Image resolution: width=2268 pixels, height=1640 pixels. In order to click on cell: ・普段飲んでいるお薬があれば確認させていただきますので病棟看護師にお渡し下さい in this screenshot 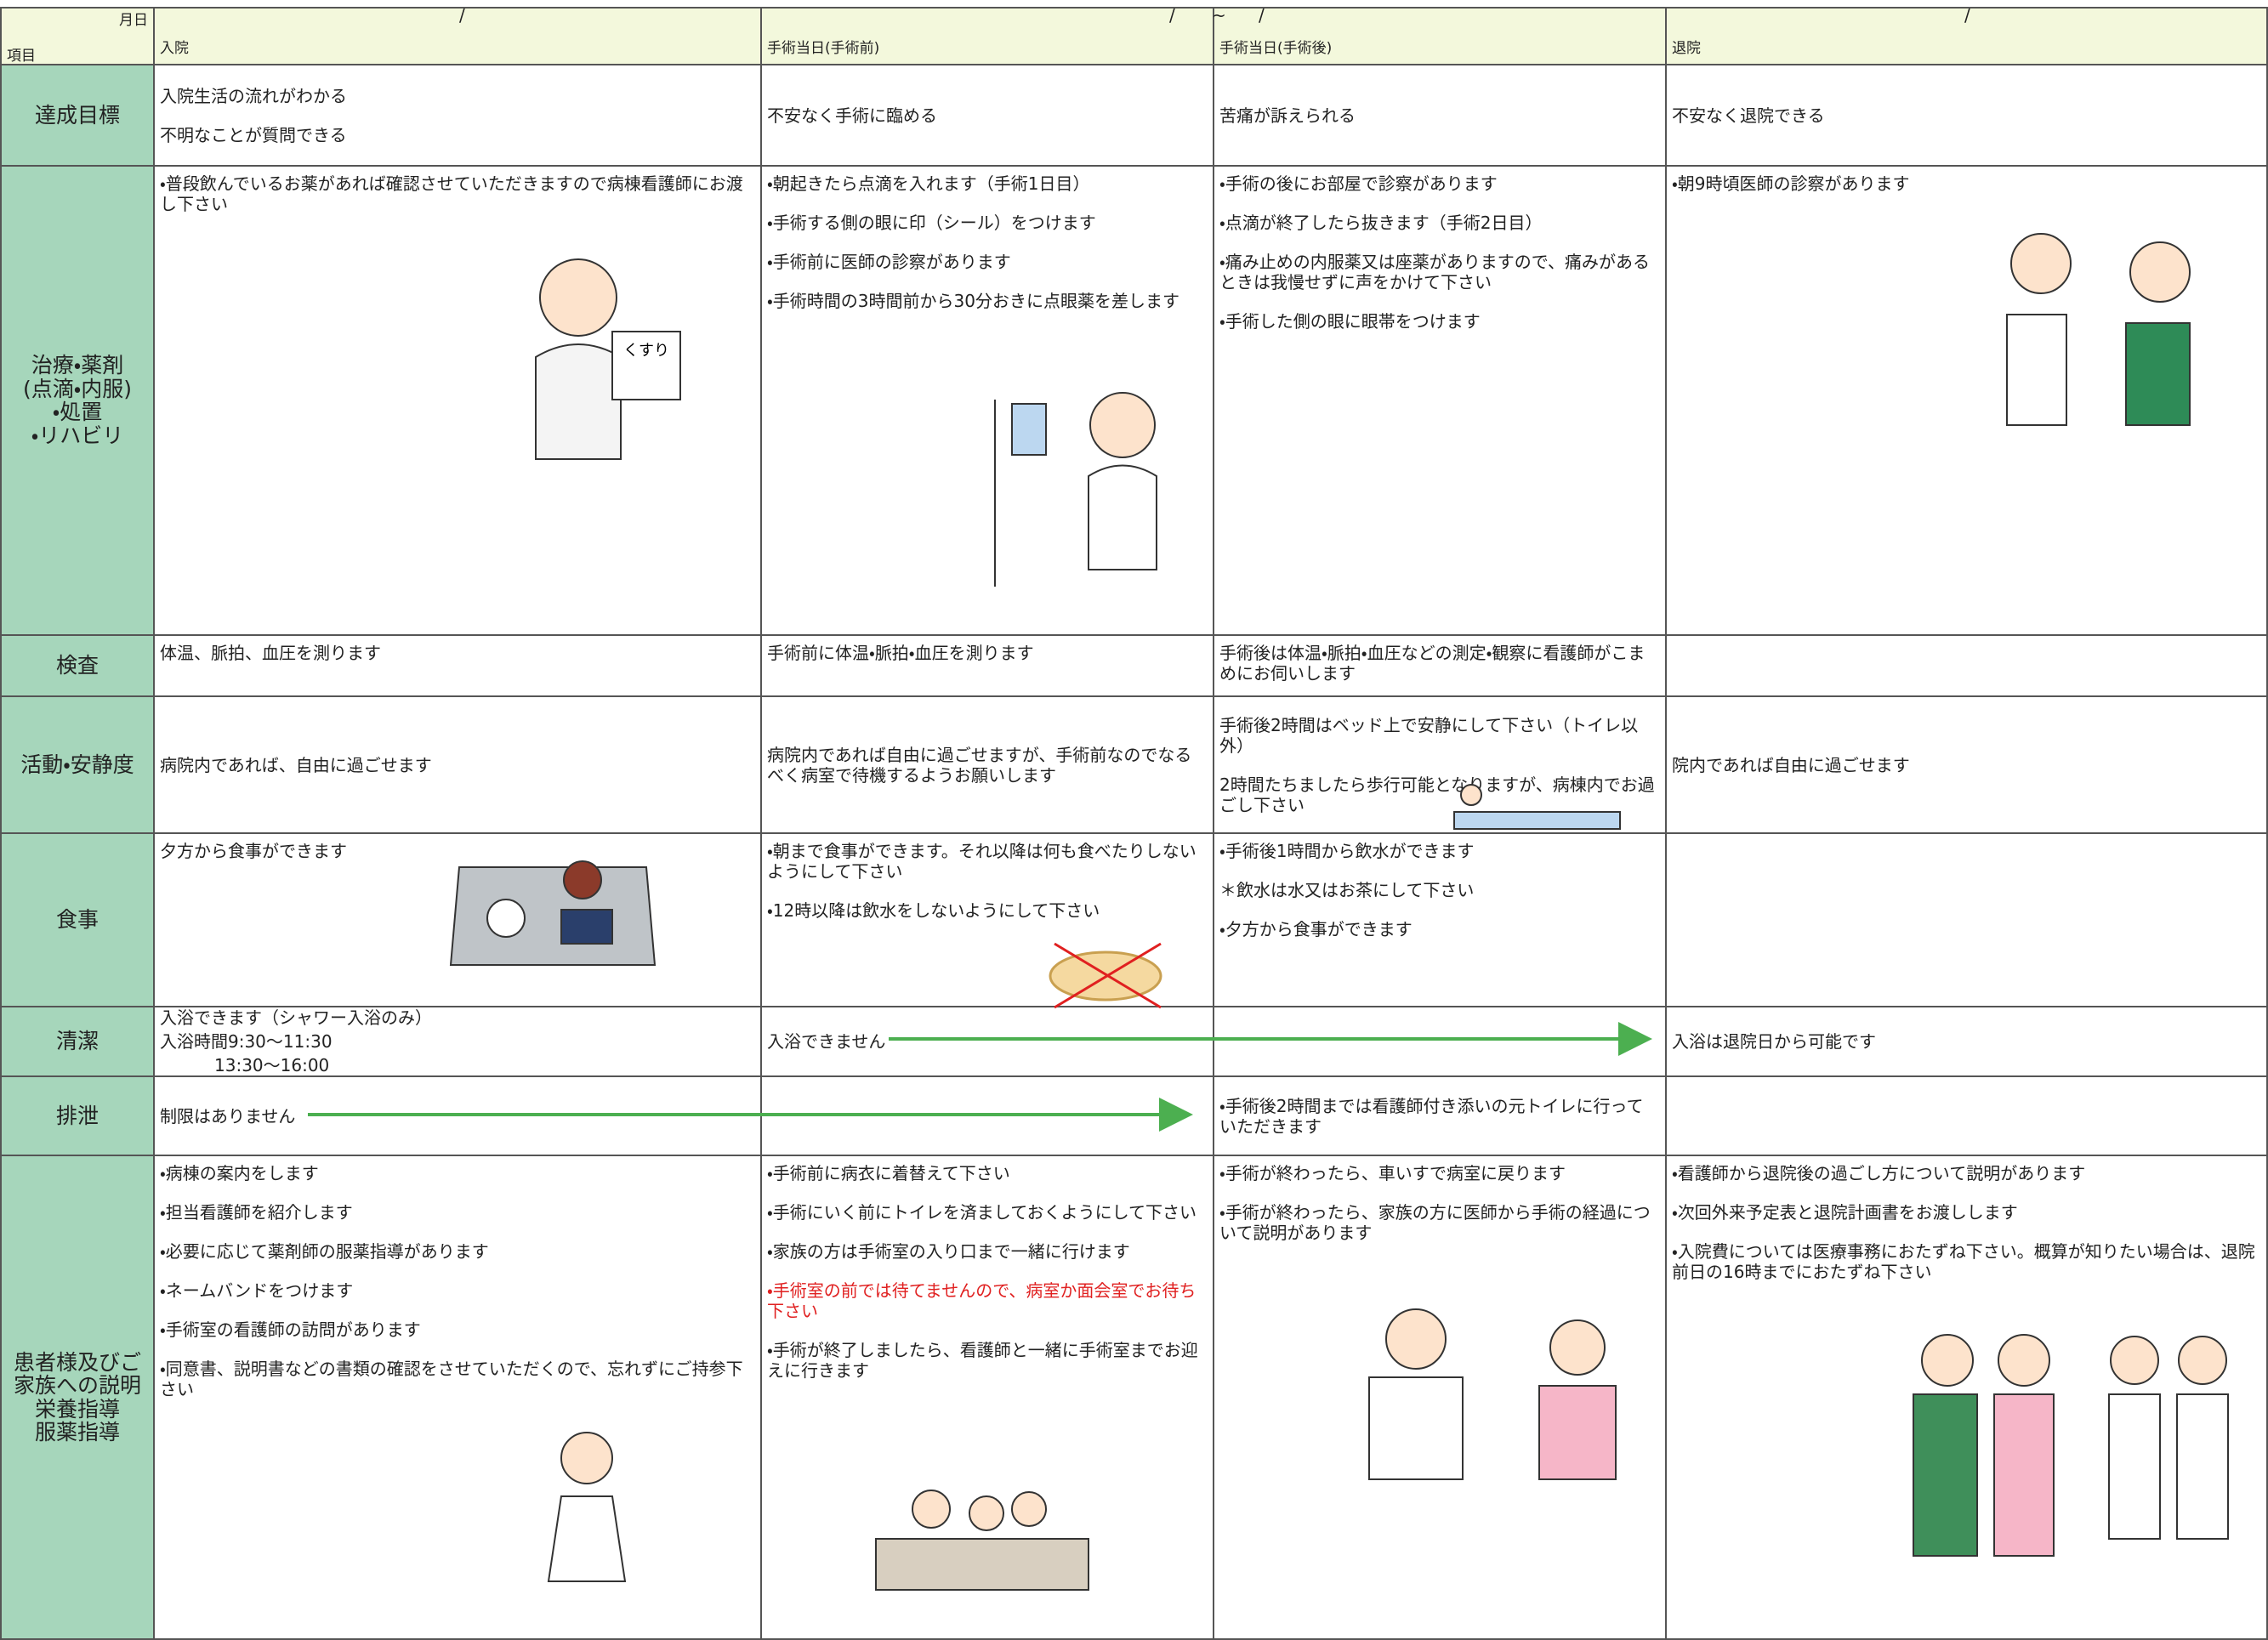, I will do `click(458, 401)`.